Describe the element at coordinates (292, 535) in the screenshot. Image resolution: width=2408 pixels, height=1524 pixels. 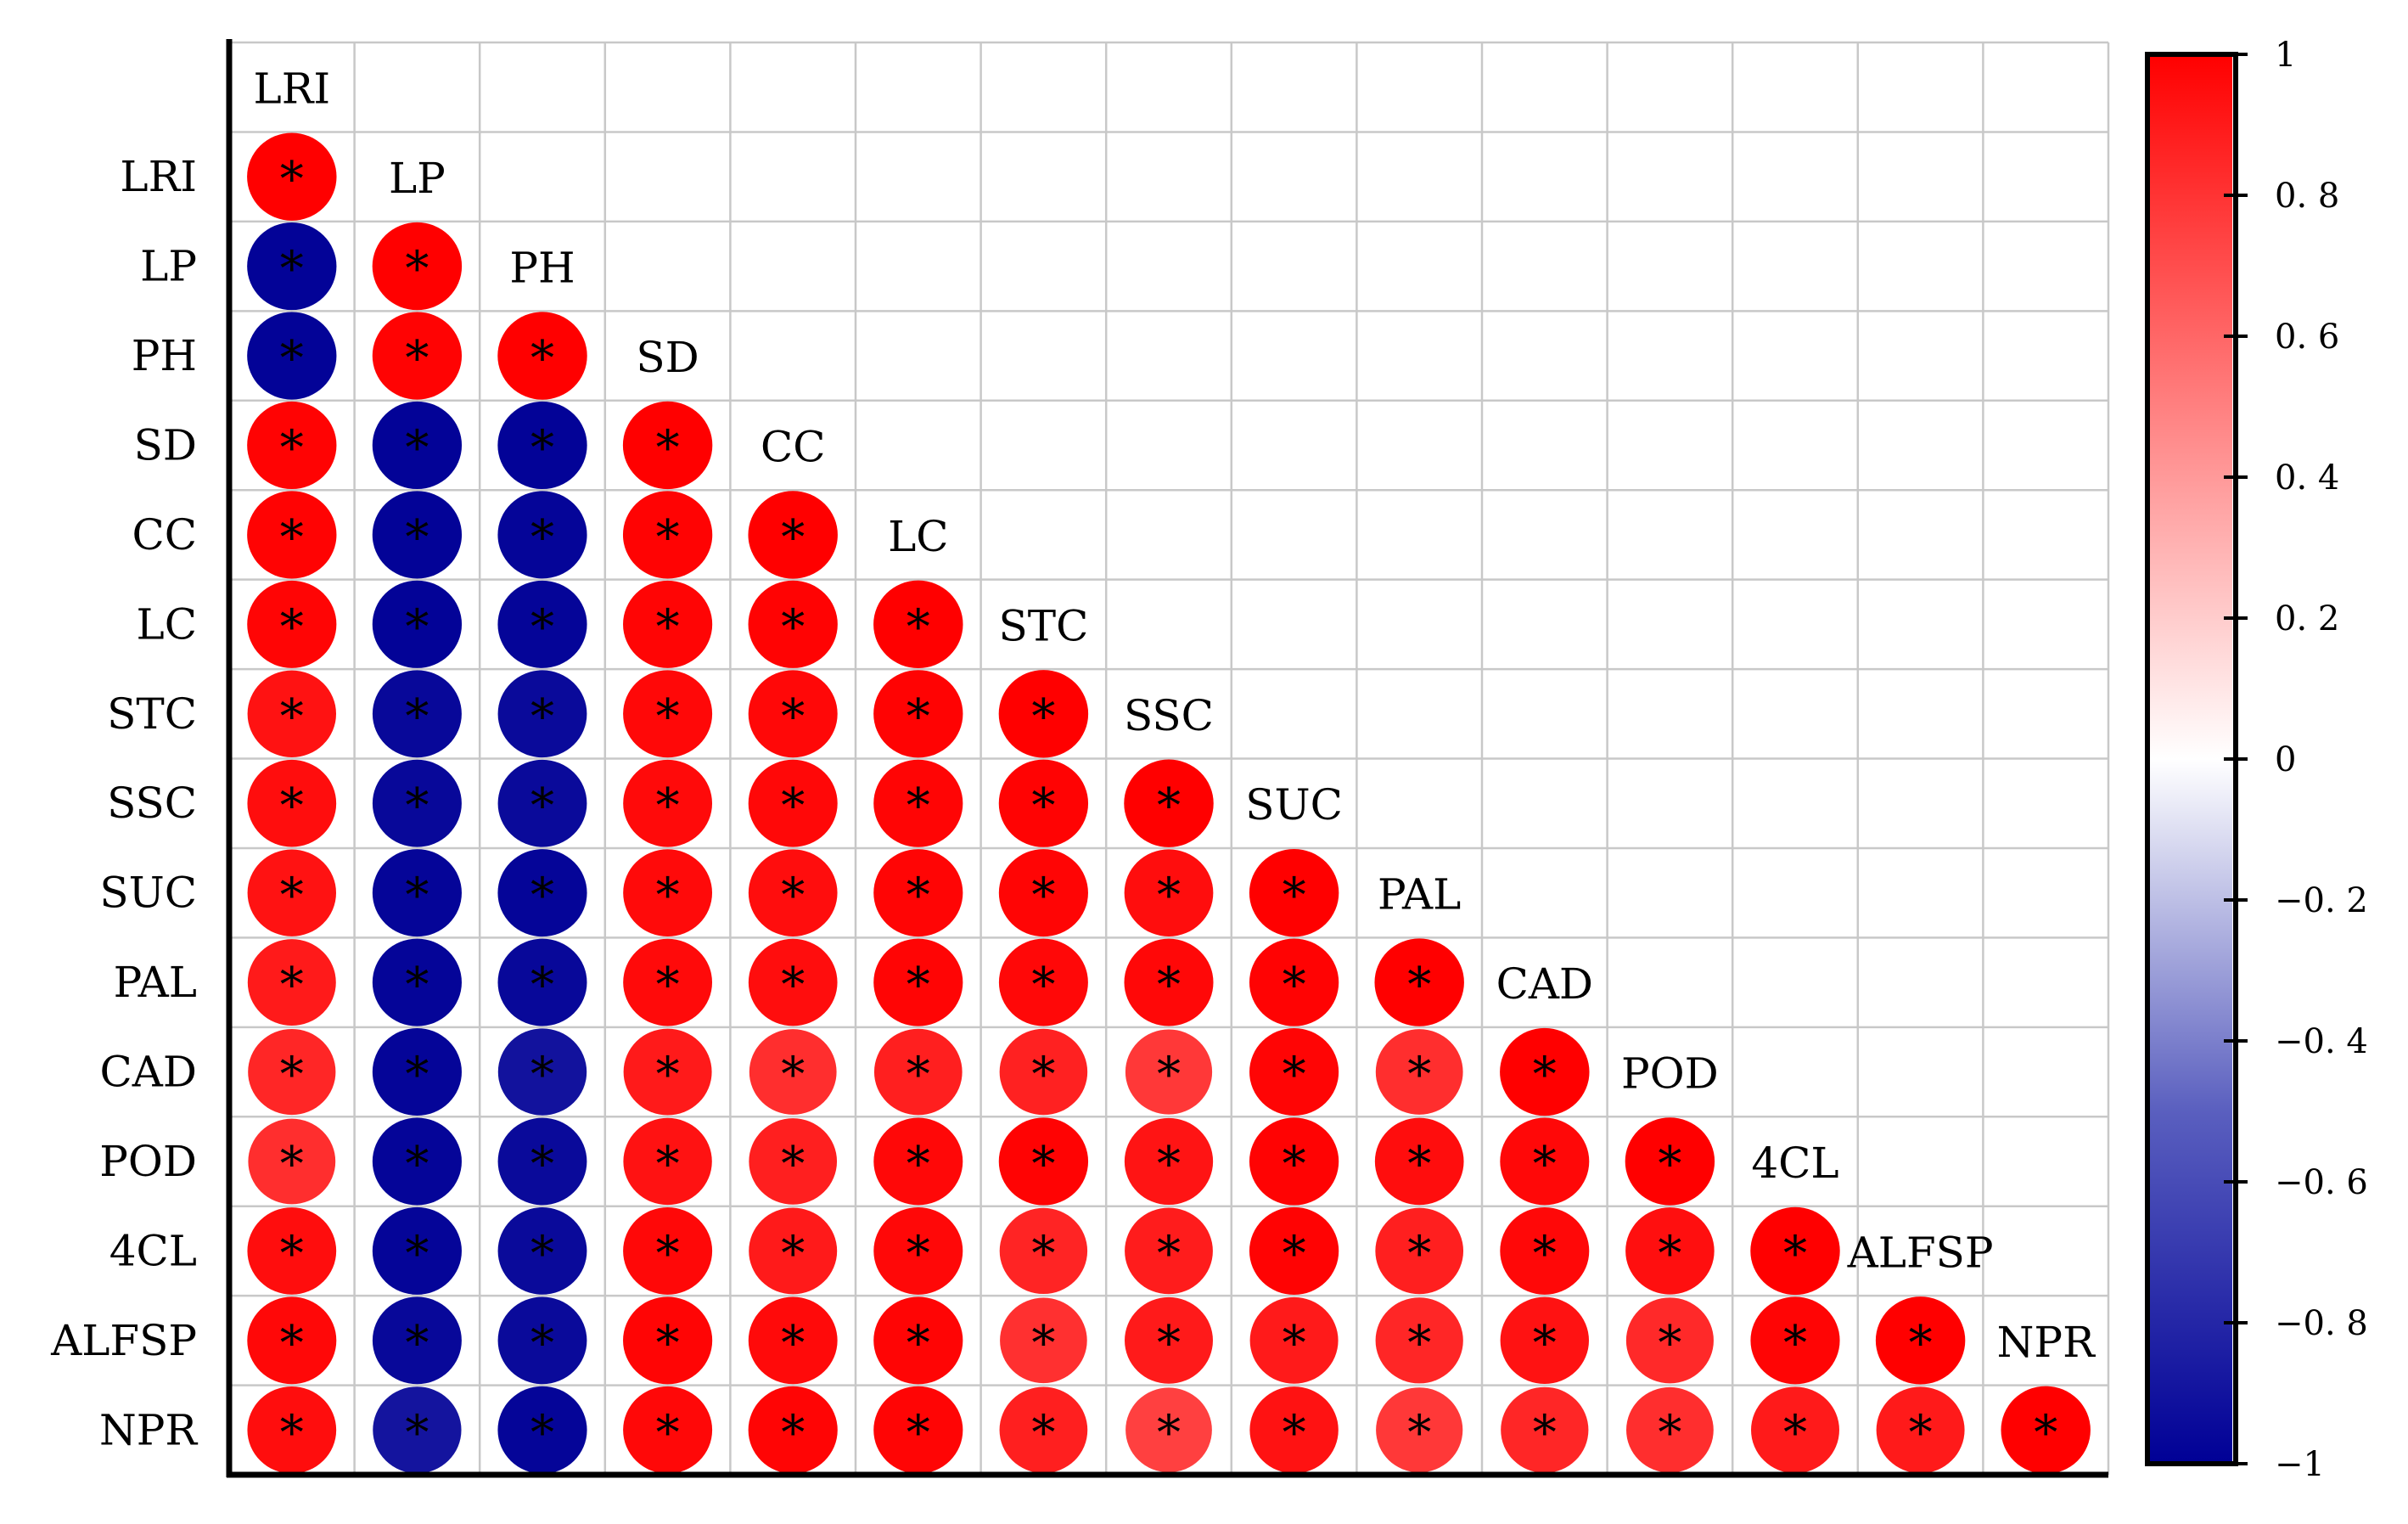
I see `corr-cell-CC-LRI: *` at that location.